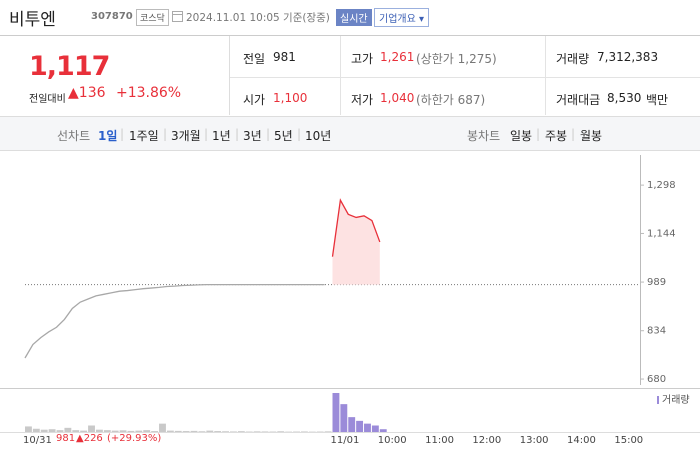 The height and width of the screenshot is (459, 700). I want to click on footer-change: ▲226, so click(89, 438).